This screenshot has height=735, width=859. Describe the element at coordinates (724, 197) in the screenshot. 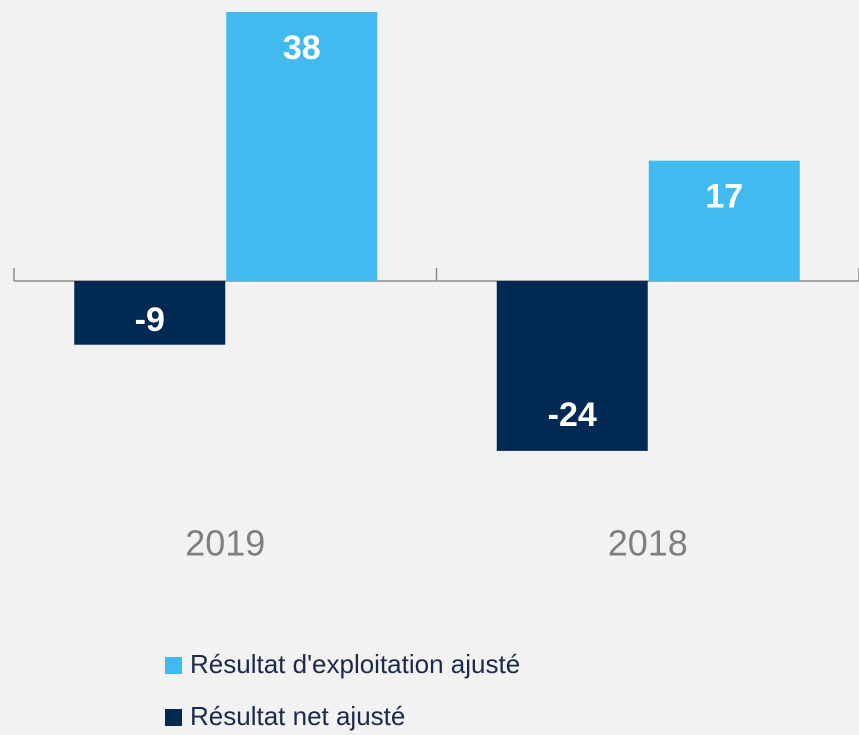

I see `data-label: 17` at that location.